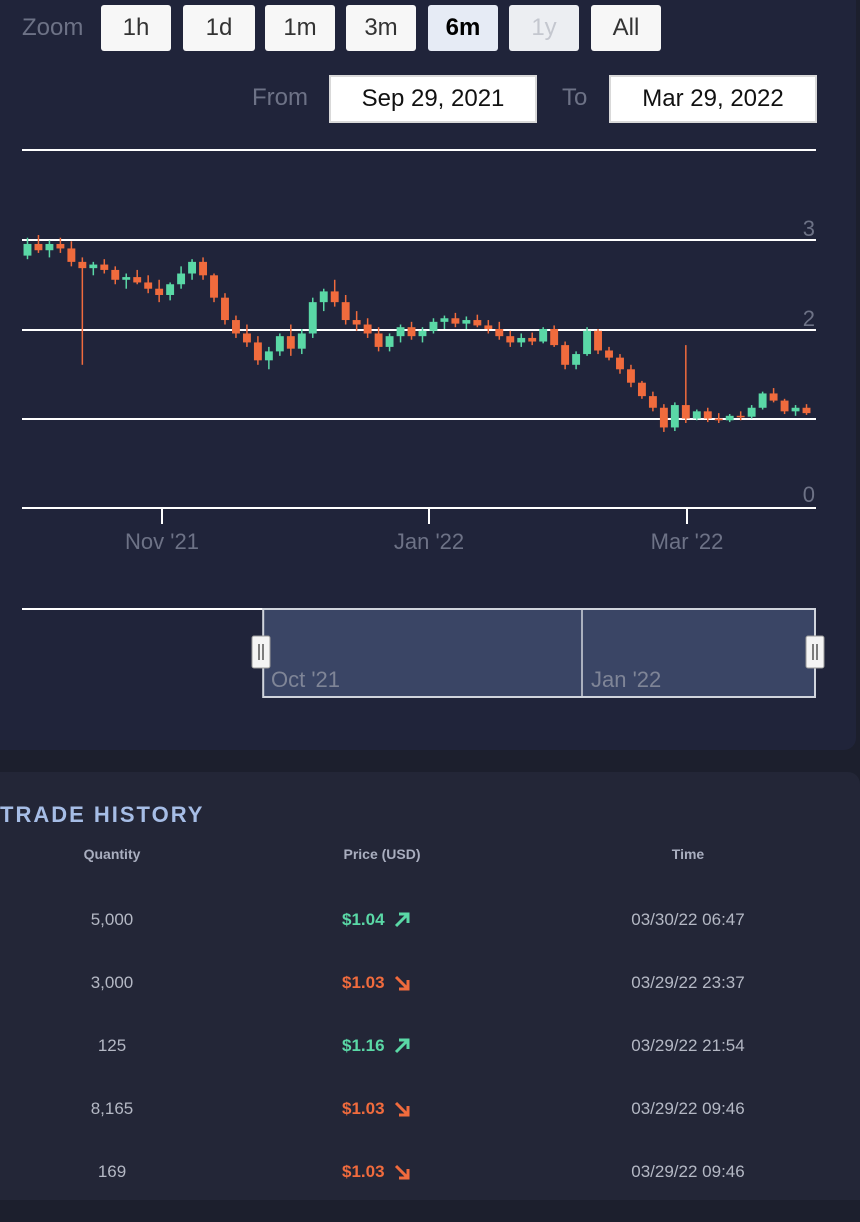 This screenshot has height=1222, width=860. Describe the element at coordinates (112, 854) in the screenshot. I see `column-header-quantity: Quantity` at that location.